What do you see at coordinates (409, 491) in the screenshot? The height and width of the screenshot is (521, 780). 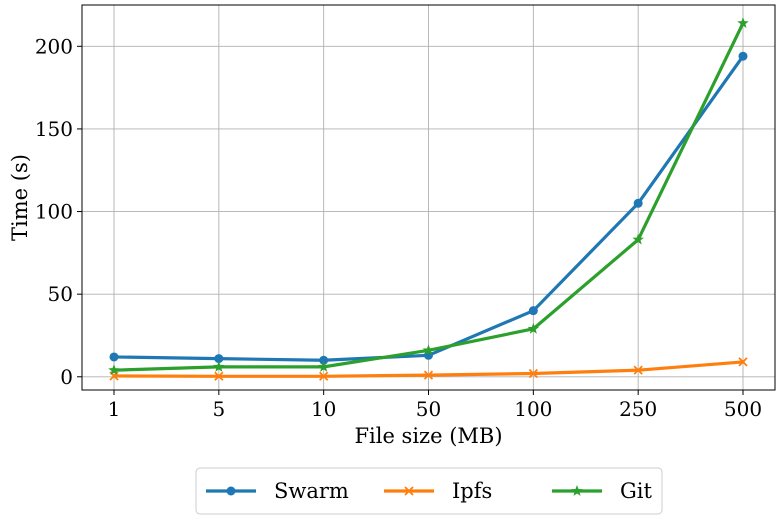 I see `legend-marker-ipfs` at bounding box center [409, 491].